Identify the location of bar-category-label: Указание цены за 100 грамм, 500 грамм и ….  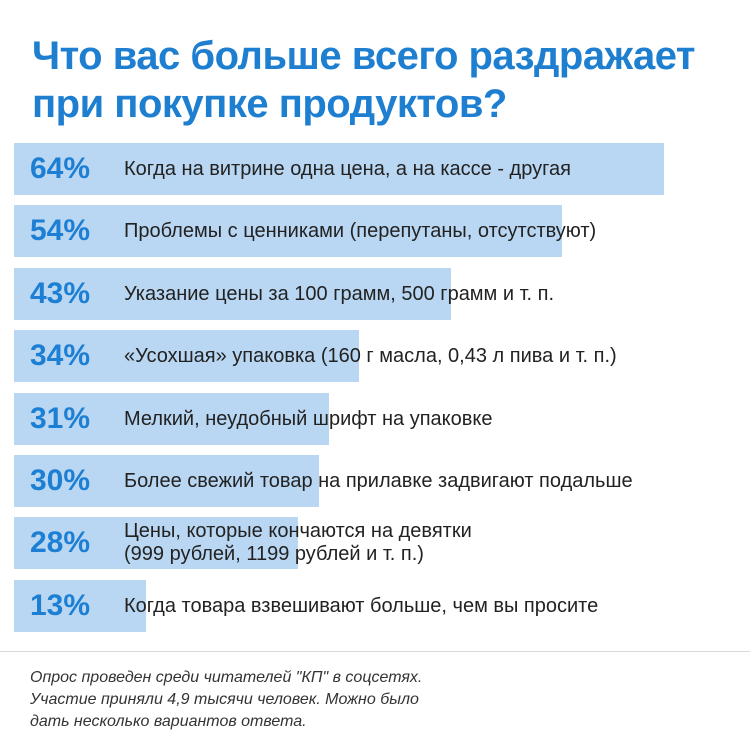
(339, 293).